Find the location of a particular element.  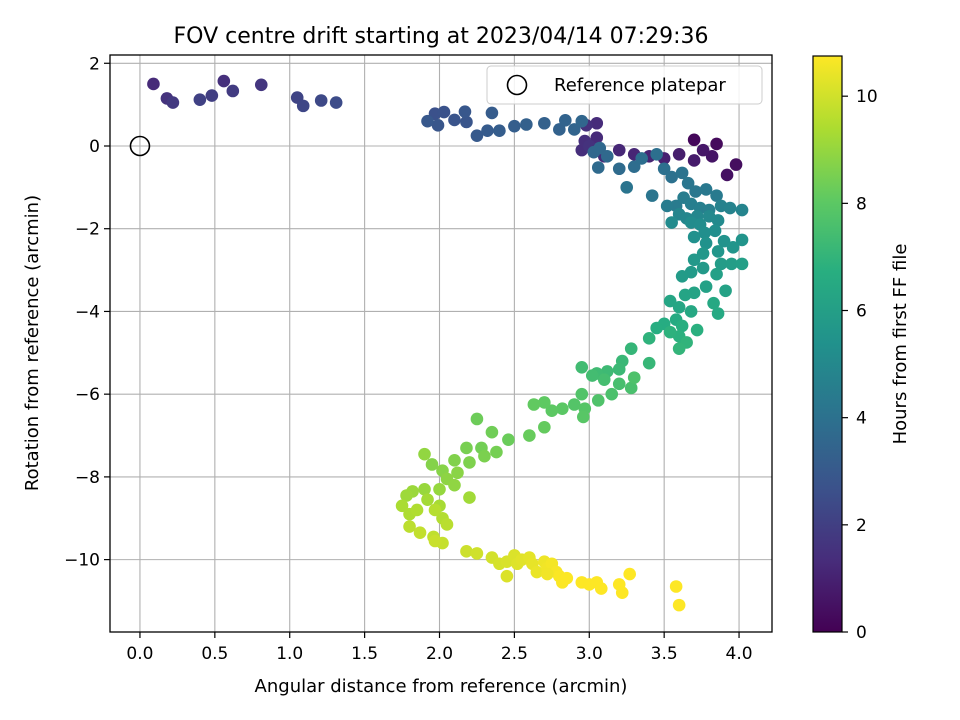

y-tick-label: 2 is located at coordinates (94, 64).